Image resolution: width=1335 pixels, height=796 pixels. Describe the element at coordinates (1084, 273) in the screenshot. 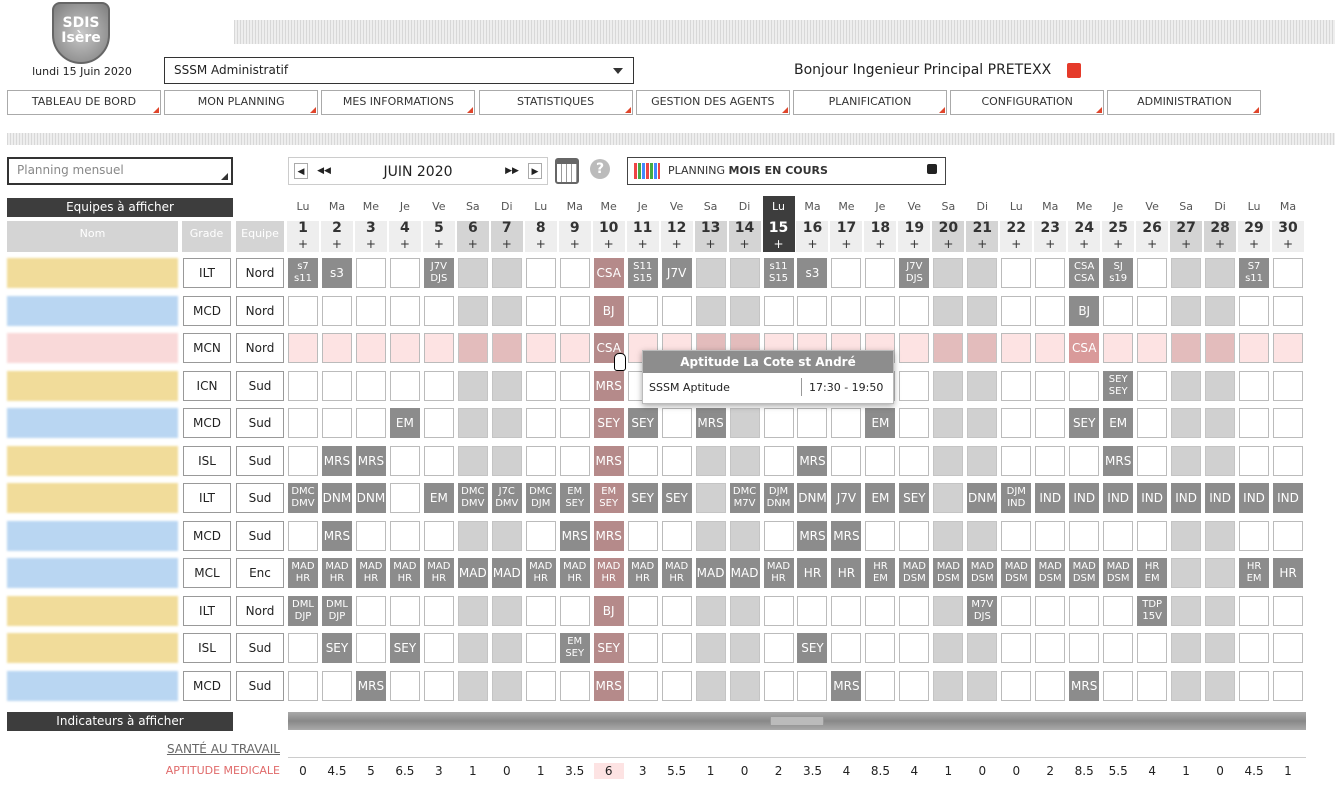

I see `cell: CSA CSA` at that location.